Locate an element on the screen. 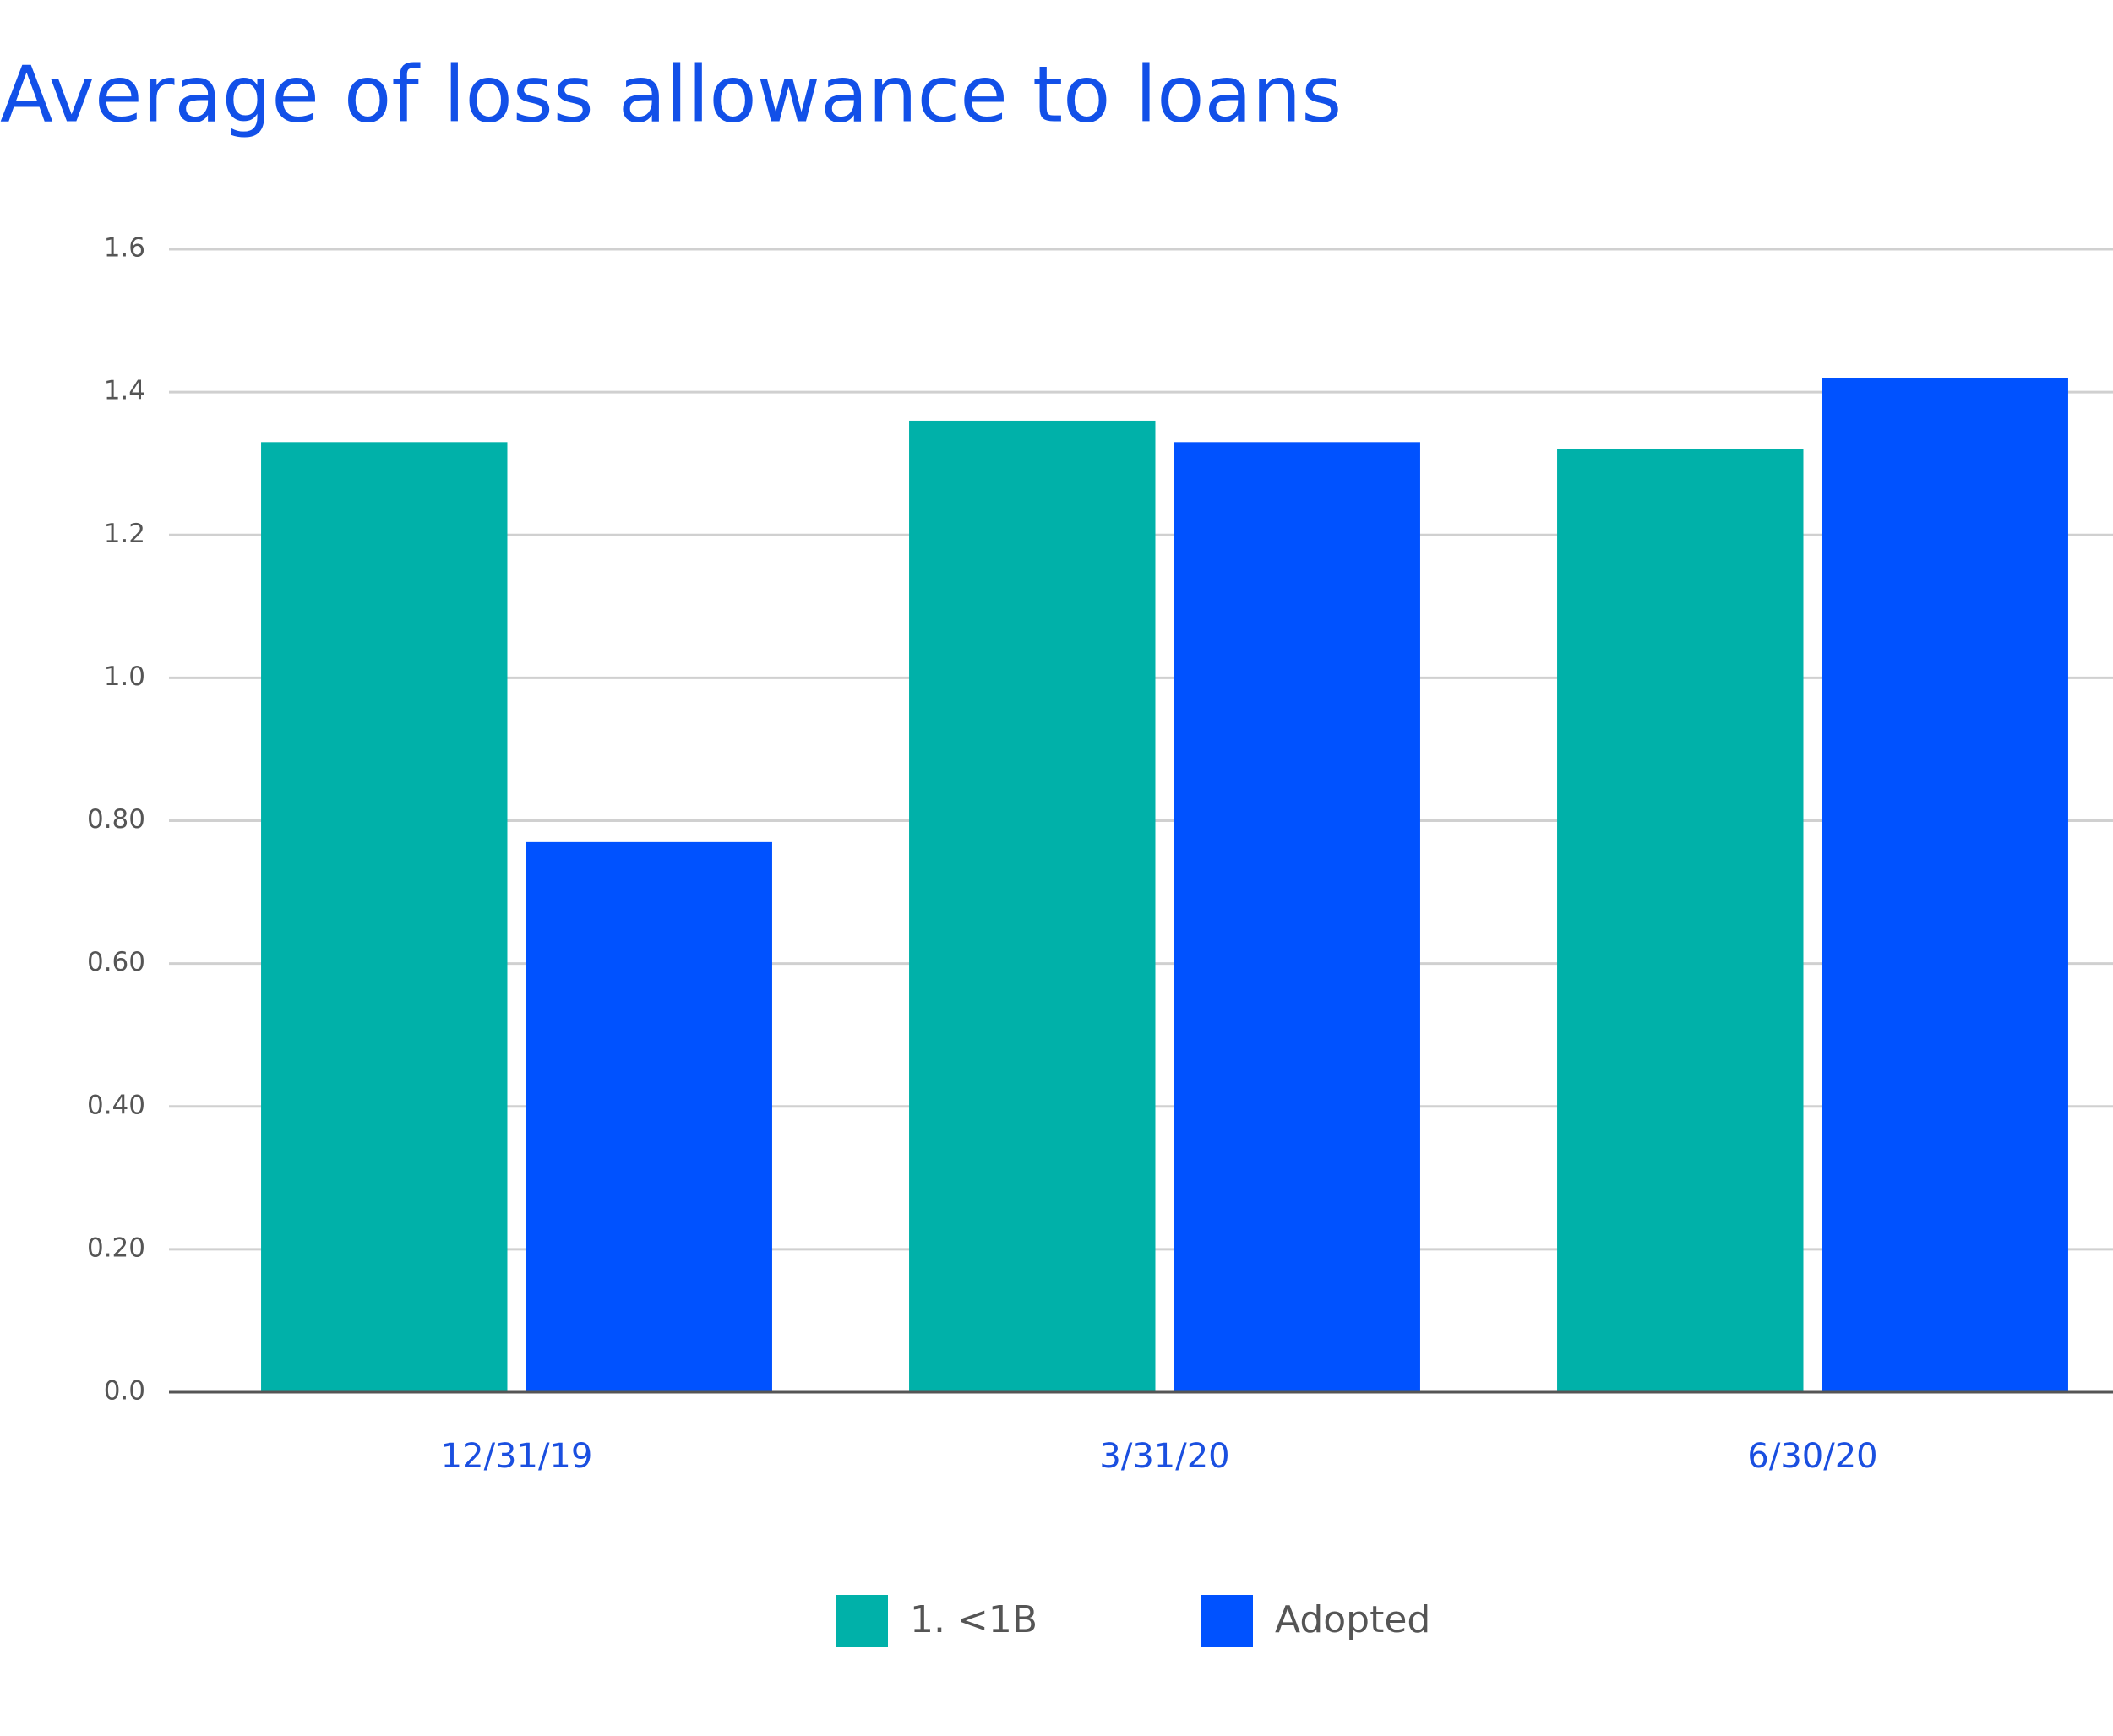 This screenshot has width=2113, height=1736. y-tick-label: 1.4 is located at coordinates (124, 391).